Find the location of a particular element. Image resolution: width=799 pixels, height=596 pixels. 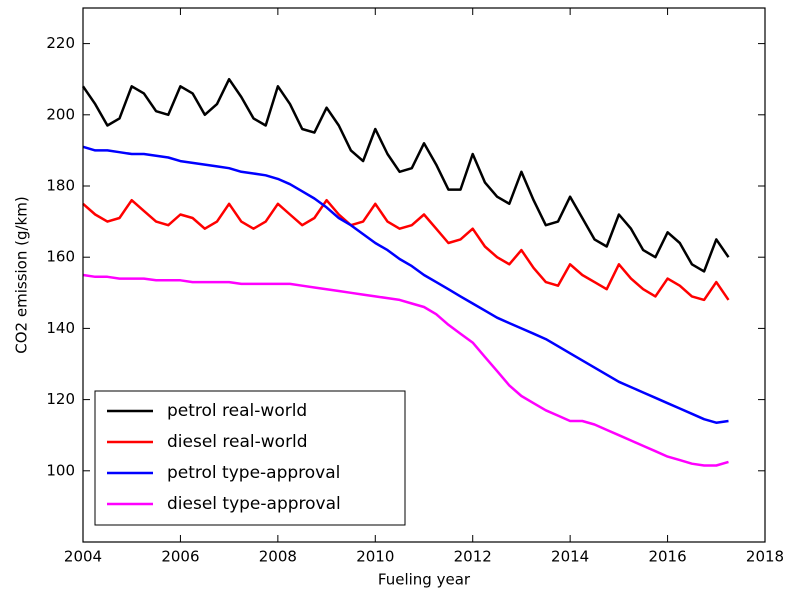

series-line is located at coordinates (406, 250).